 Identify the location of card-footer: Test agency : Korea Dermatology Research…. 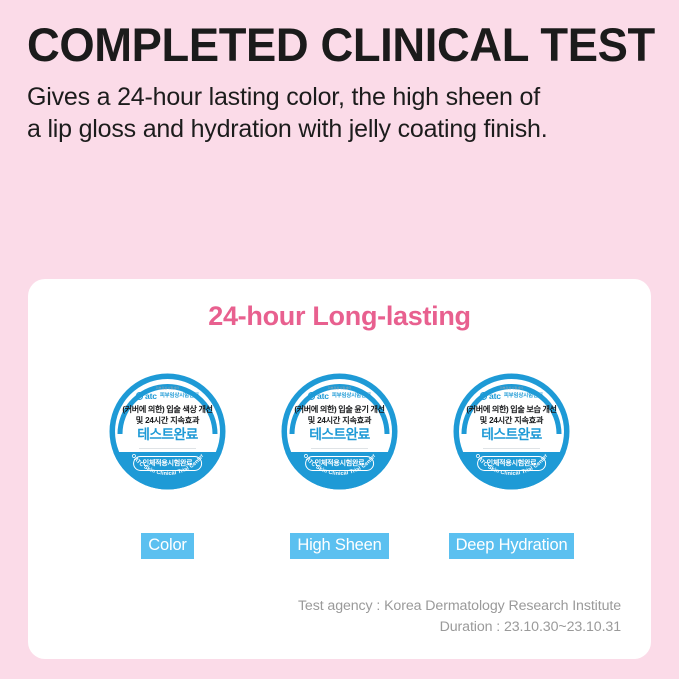
(459, 617).